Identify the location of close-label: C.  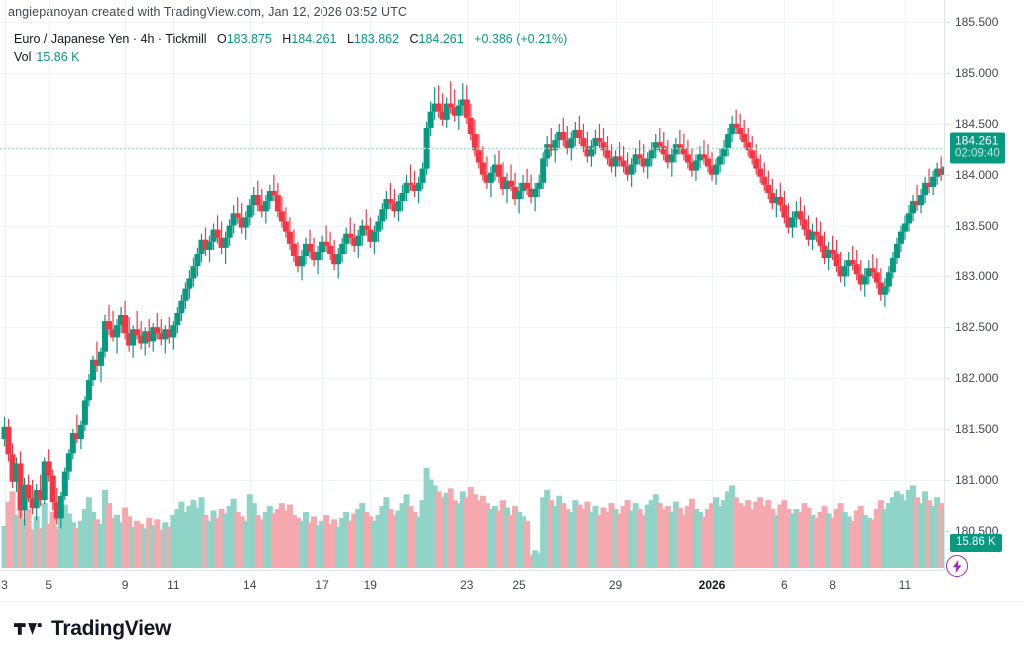
(414, 39).